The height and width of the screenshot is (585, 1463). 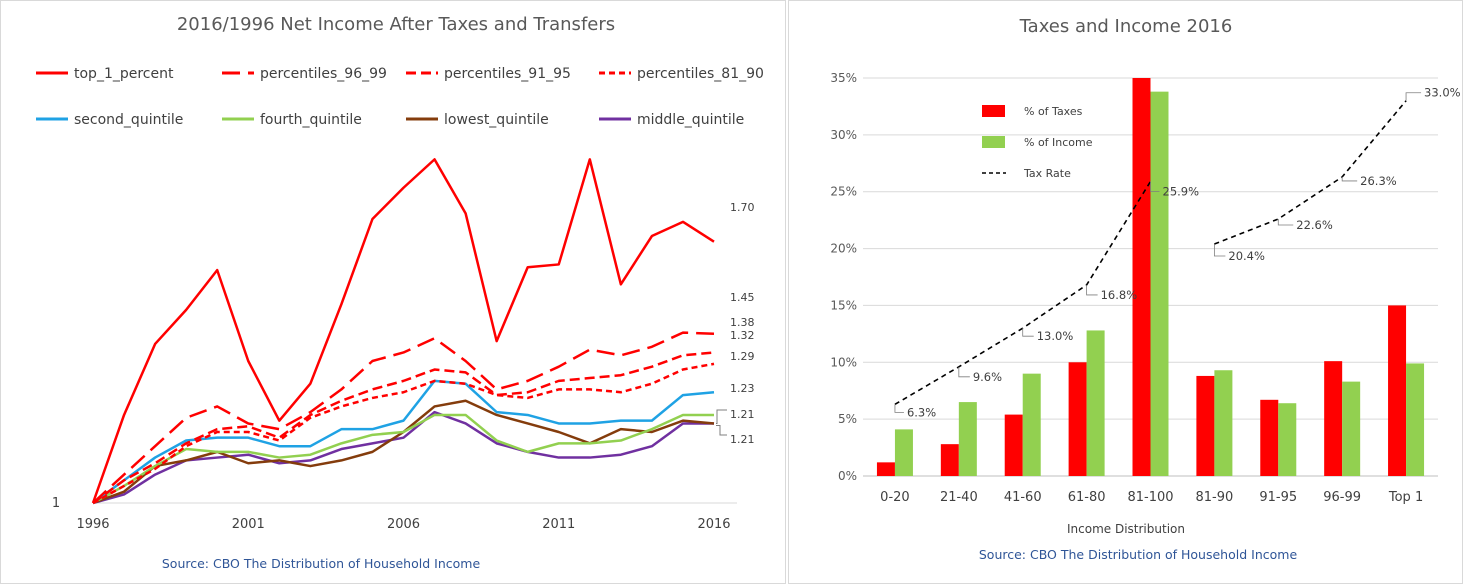 I want to click on series-line-second_quintile, so click(x=403, y=442).